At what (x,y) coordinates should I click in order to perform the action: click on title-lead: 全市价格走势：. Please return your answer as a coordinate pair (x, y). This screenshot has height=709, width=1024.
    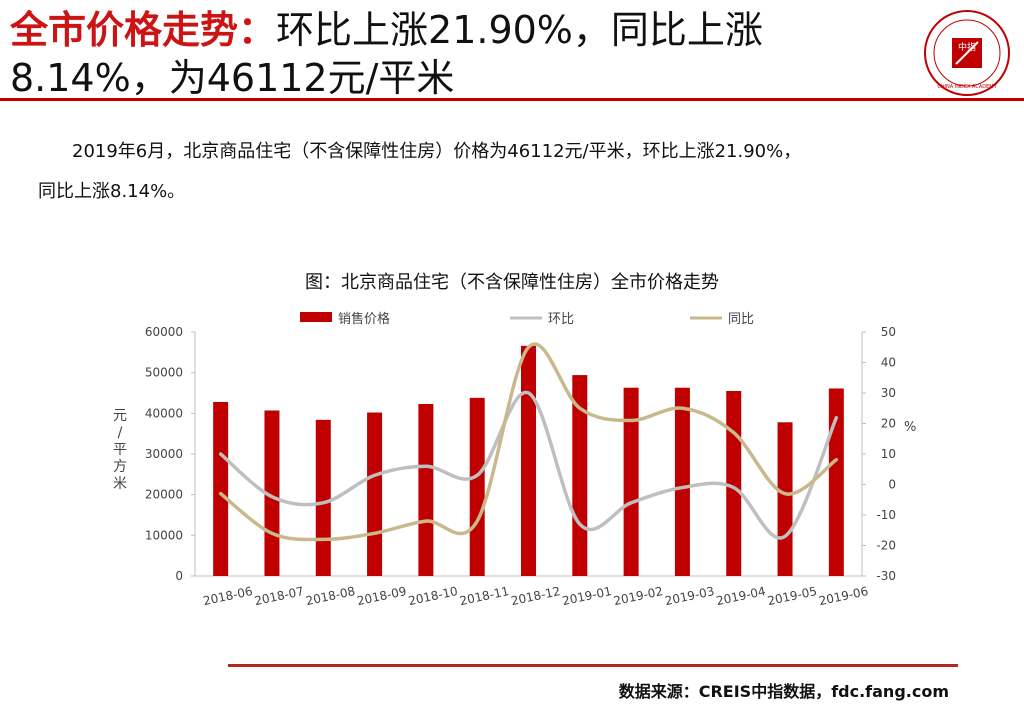
    Looking at the image, I should click on (143, 30).